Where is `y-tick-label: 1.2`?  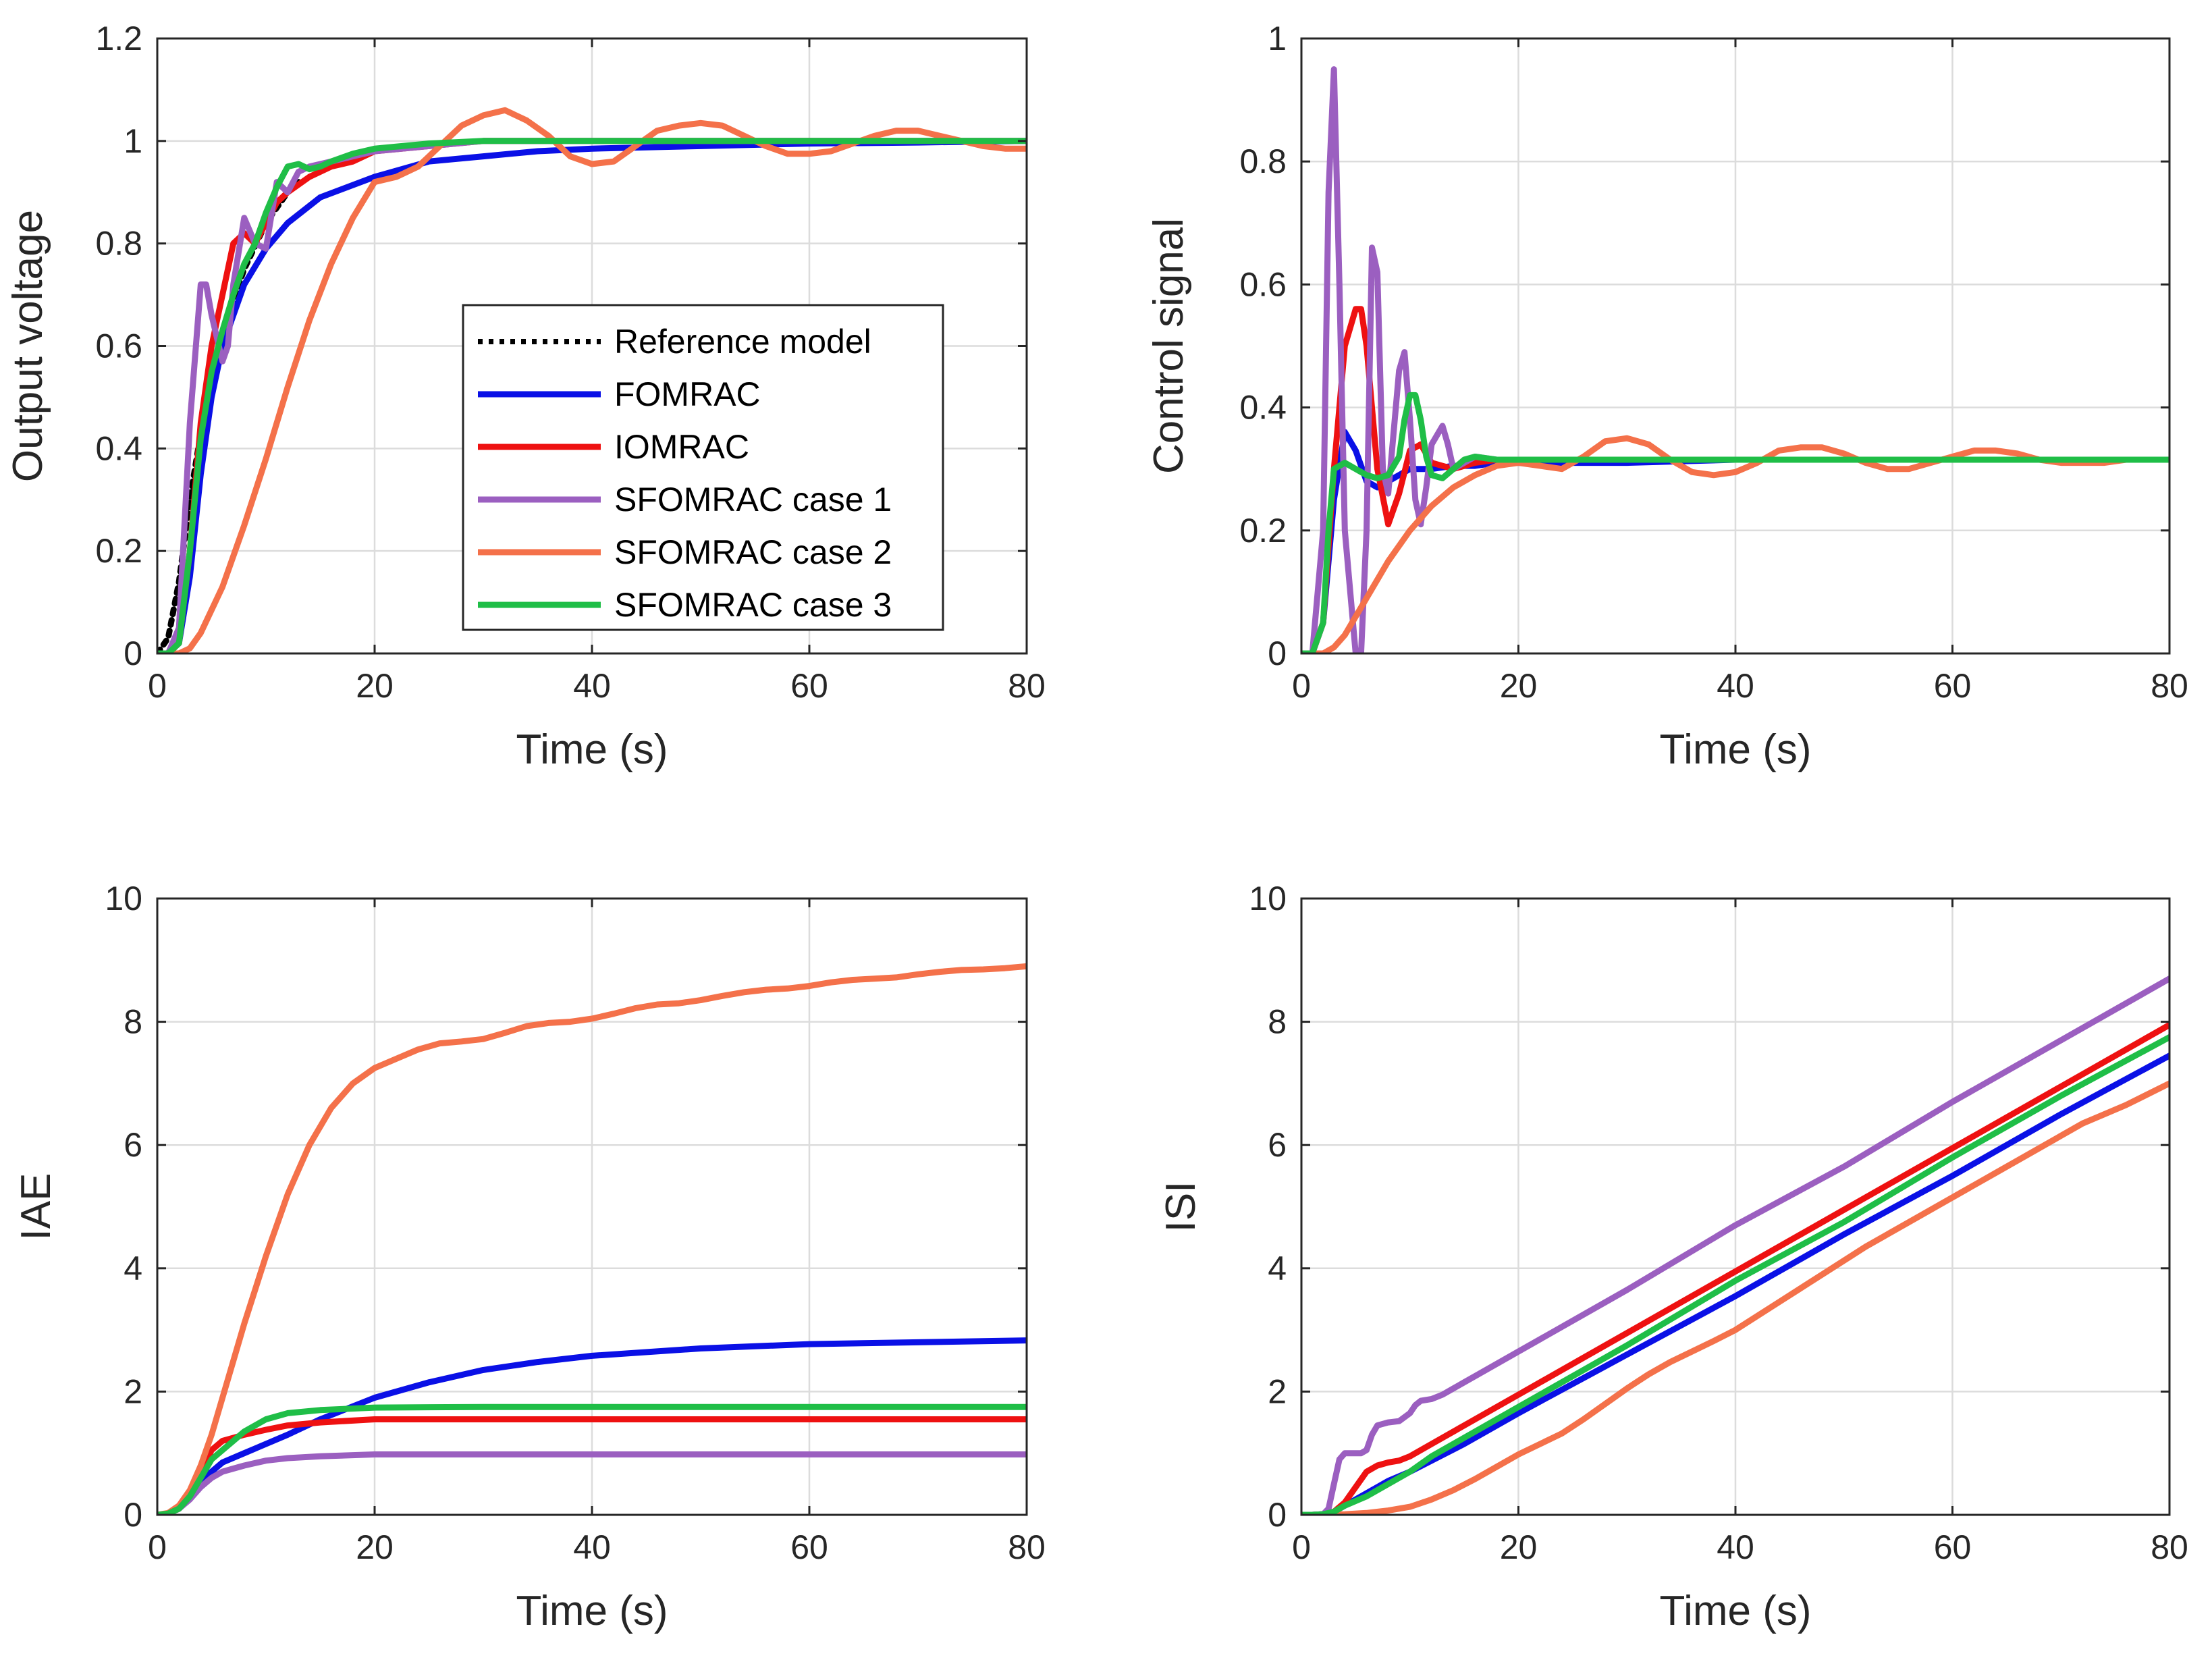
y-tick-label: 1.2 is located at coordinates (118, 38).